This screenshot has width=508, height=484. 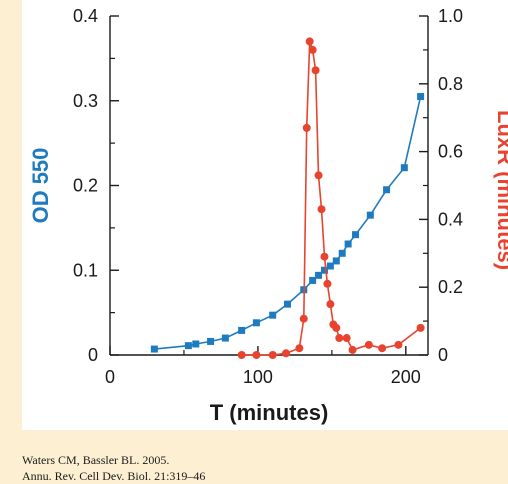 What do you see at coordinates (443, 355) in the screenshot?
I see `y-tick-label-right: 0` at bounding box center [443, 355].